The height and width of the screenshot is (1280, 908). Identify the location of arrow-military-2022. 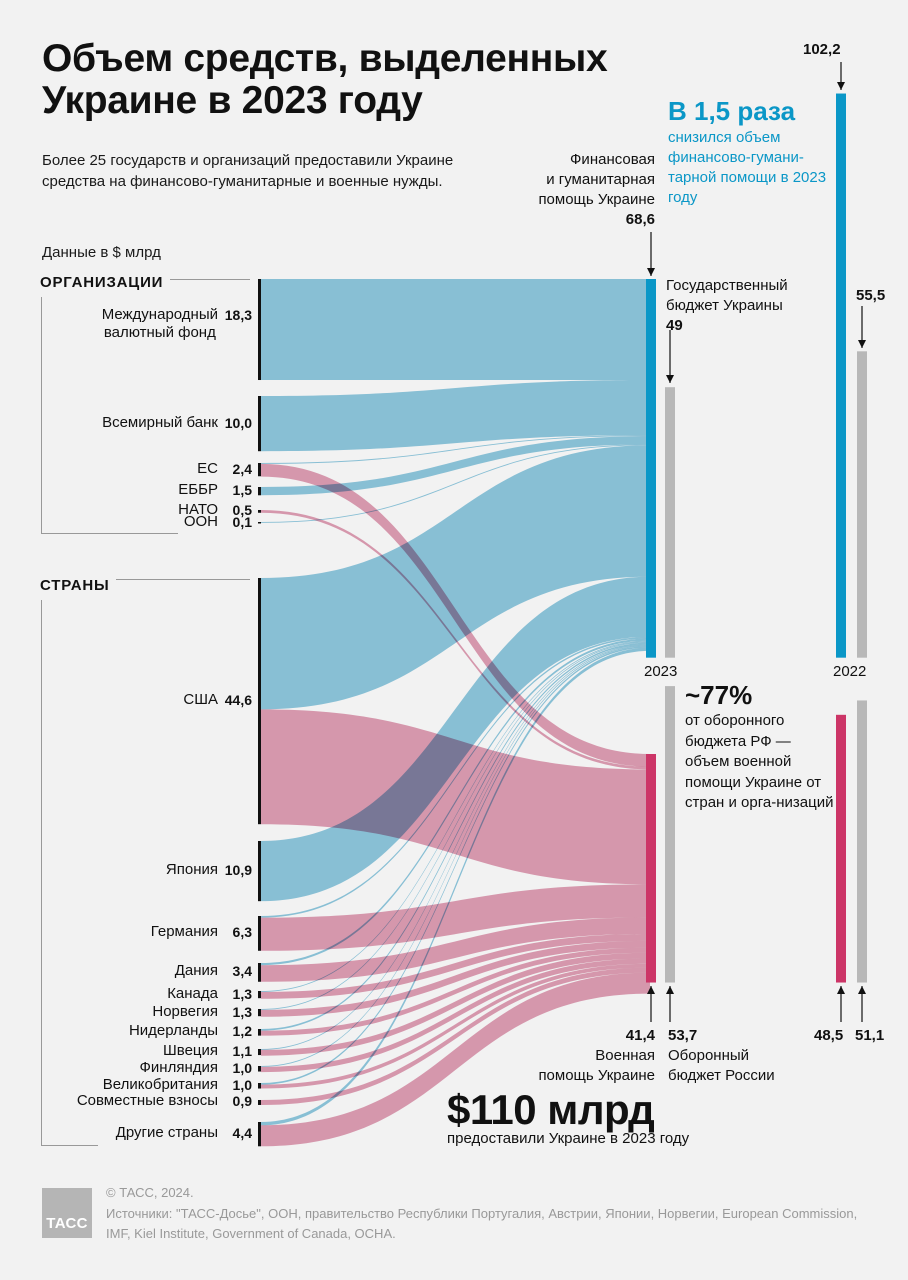
(841, 1004).